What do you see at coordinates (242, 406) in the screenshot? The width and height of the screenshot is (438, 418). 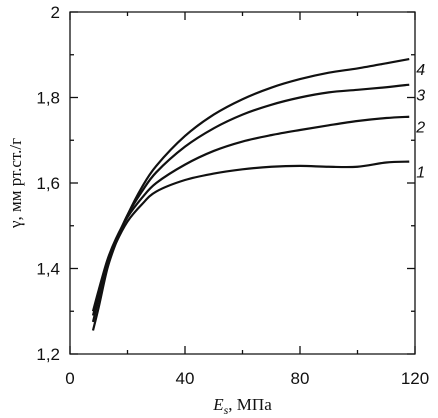 I see `x-axis-label: Es, МПа` at bounding box center [242, 406].